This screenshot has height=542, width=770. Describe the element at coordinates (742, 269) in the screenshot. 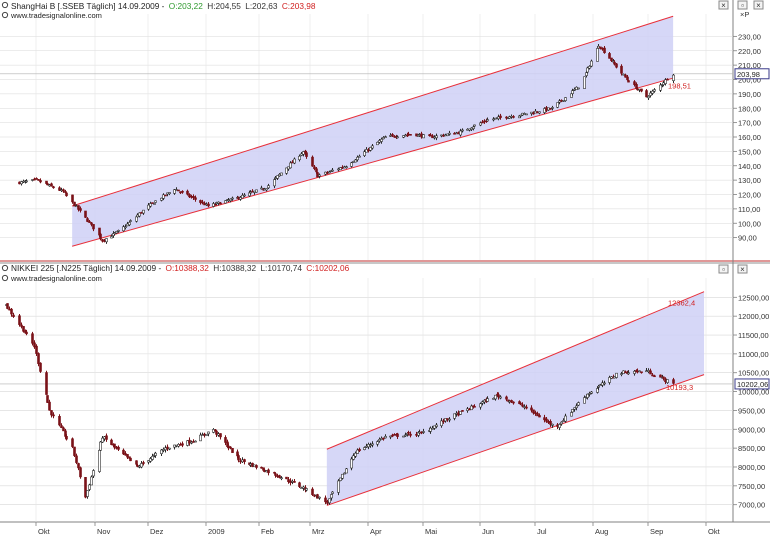

I see `bottom-close-icon: ×` at that location.